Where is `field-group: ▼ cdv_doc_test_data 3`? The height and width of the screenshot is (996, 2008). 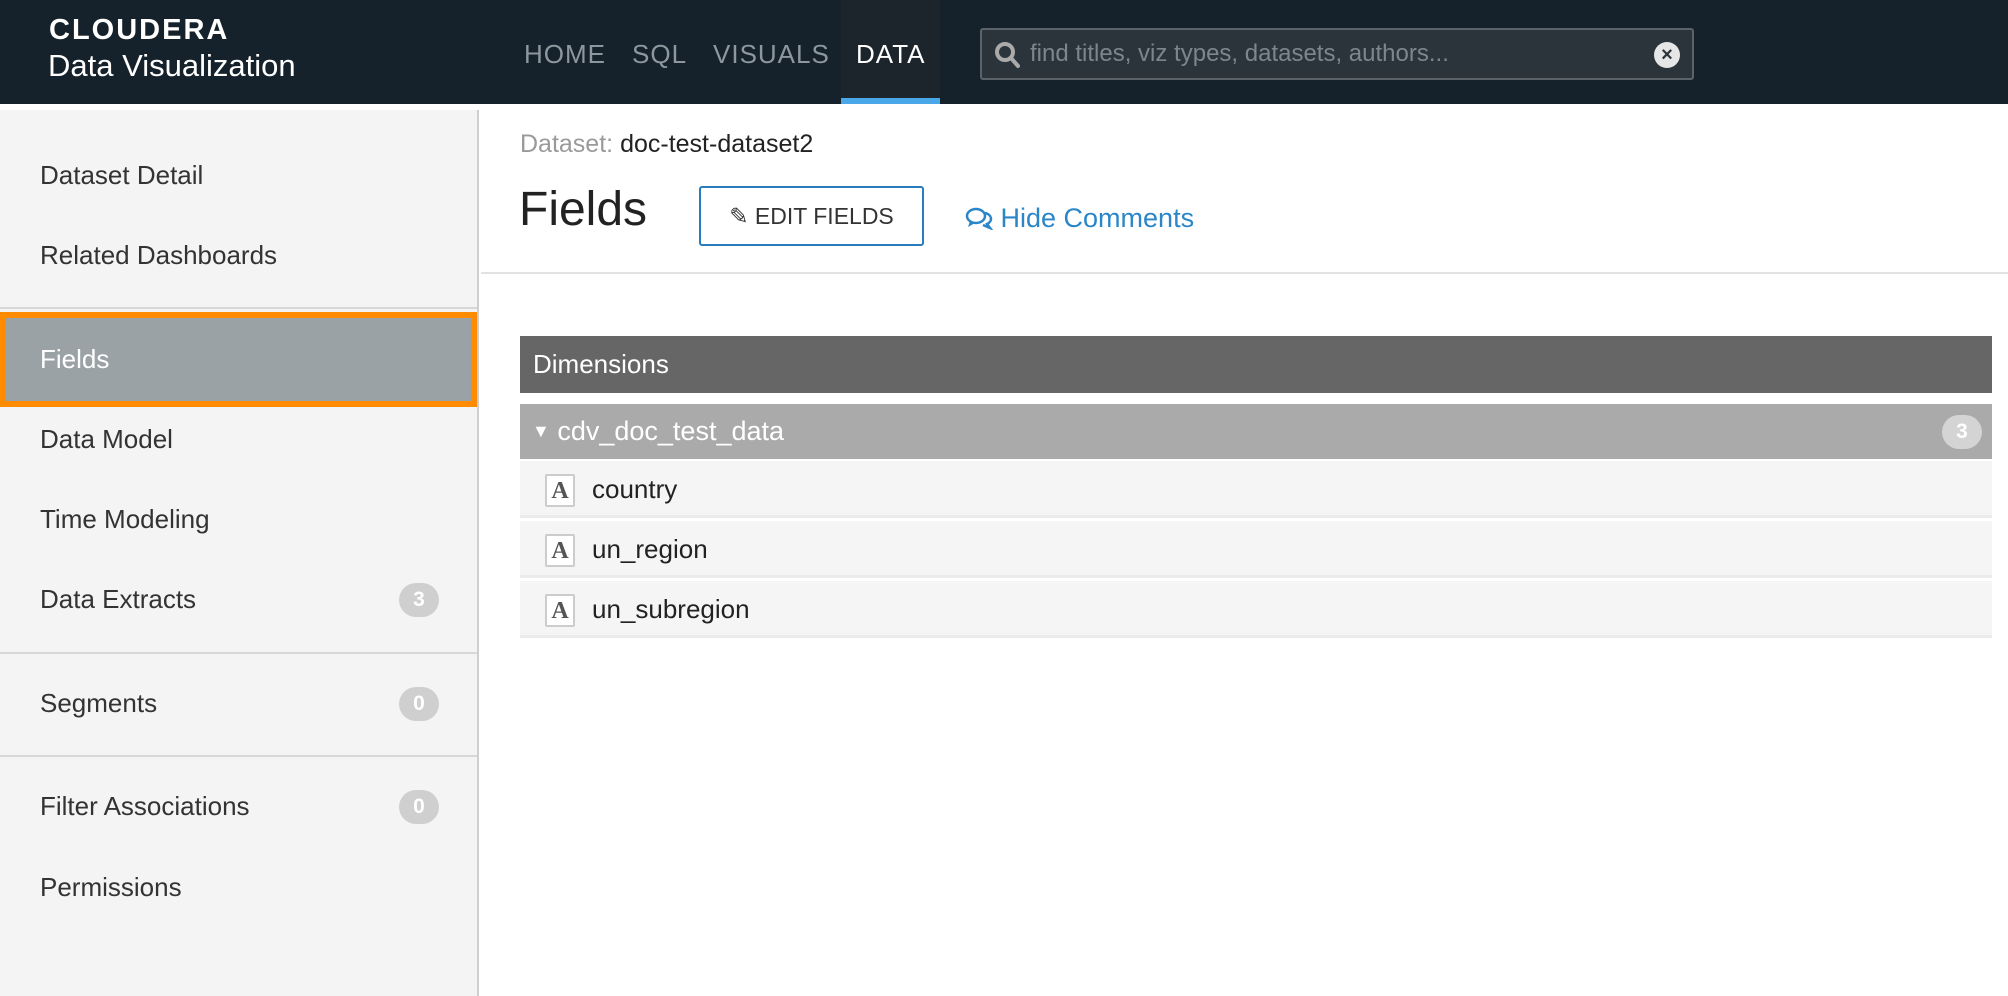 field-group: ▼ cdv_doc_test_data 3 is located at coordinates (1256, 431).